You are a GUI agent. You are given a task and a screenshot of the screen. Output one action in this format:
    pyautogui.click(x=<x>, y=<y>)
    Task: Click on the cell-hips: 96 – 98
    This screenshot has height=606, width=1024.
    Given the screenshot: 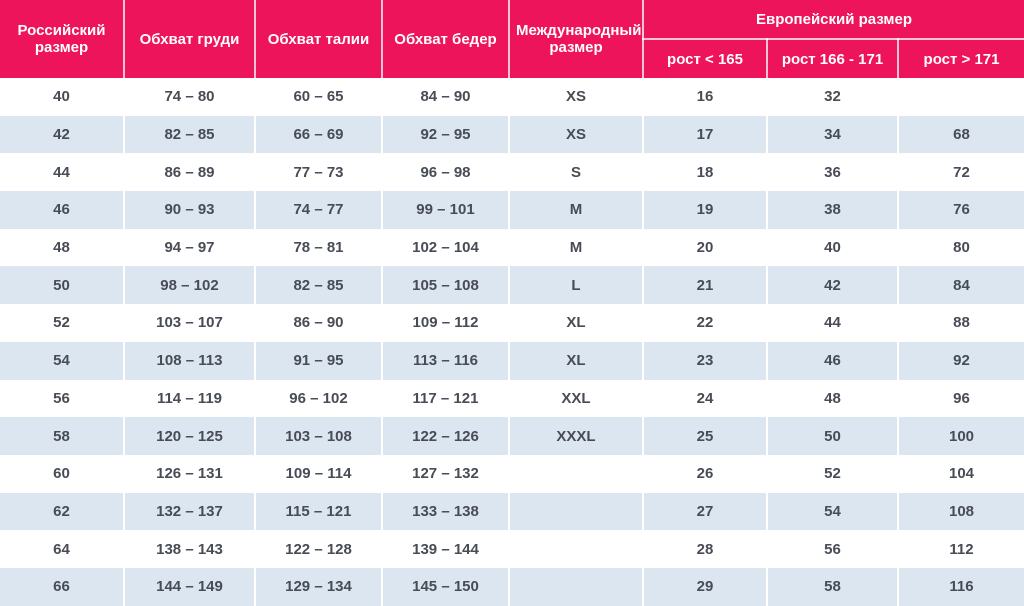 What is the action you would take?
    pyautogui.click(x=445, y=172)
    